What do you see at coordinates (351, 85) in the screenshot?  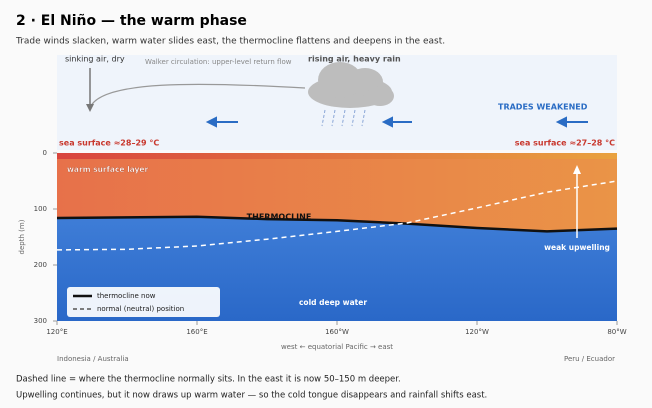 I see `cloud` at bounding box center [351, 85].